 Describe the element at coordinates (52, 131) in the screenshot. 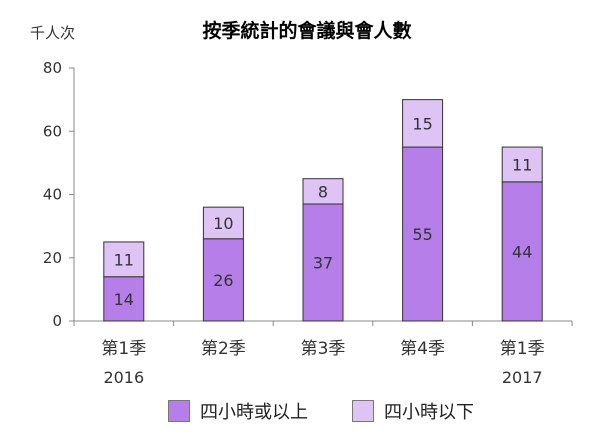

I see `y-tick-label: 60` at that location.